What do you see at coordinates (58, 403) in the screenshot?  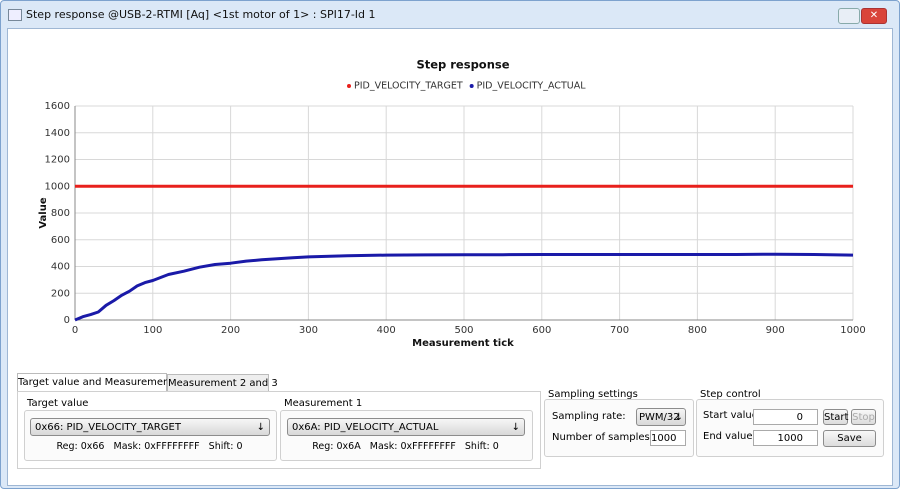 I see `group-label: Target value` at bounding box center [58, 403].